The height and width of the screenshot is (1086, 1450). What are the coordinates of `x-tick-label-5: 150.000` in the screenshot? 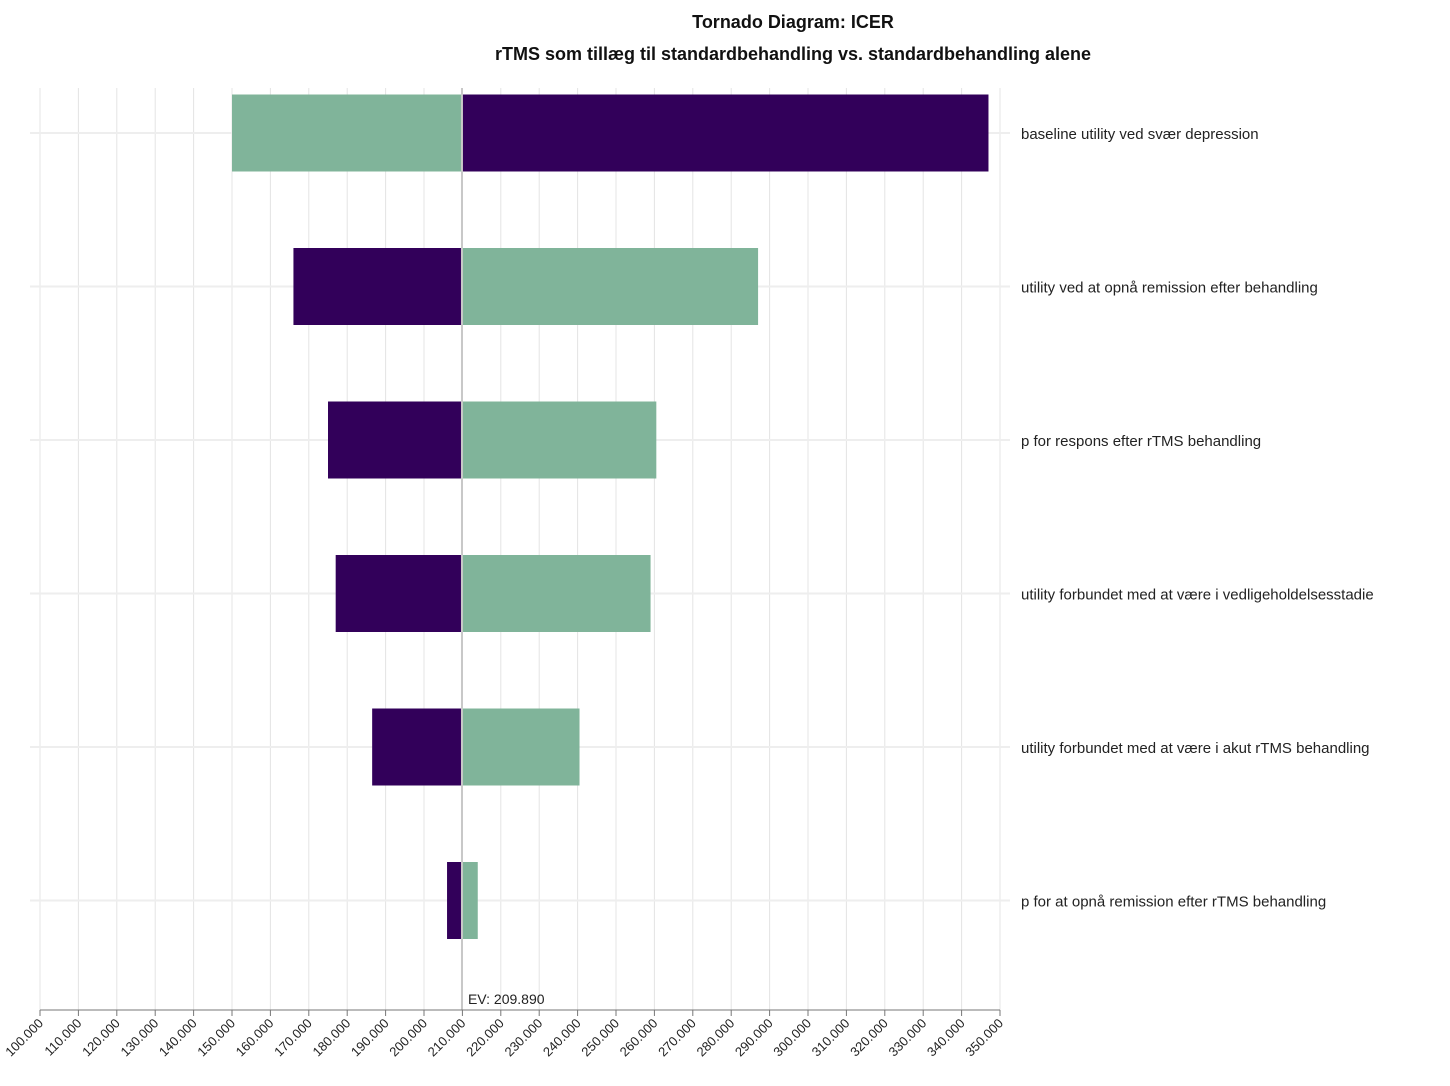 It's located at (216, 1038).